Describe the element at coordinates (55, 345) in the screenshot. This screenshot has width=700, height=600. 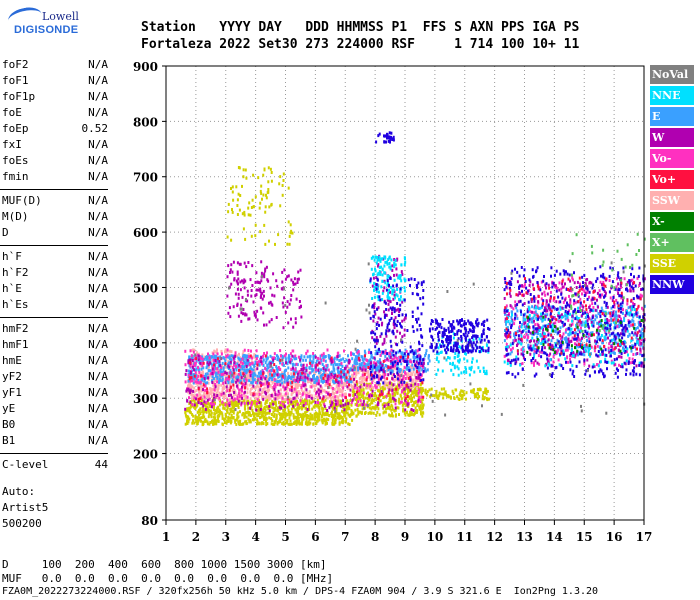
I see `param-row: hmF1 N/A` at that location.